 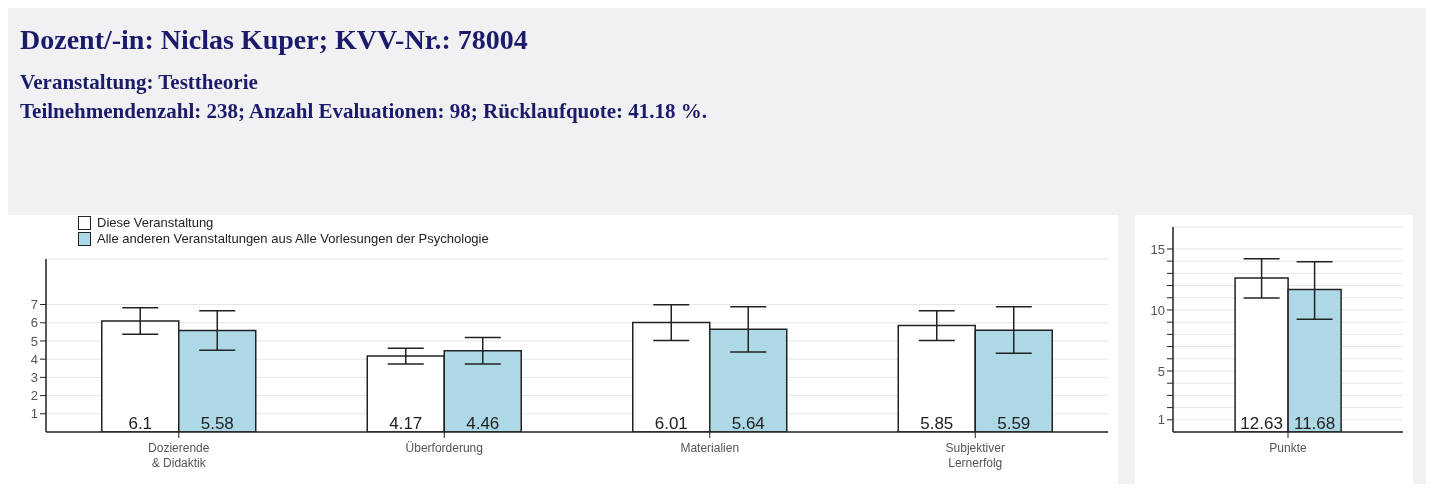 What do you see at coordinates (1288, 448) in the screenshot?
I see `x-tick-label: Punkte` at bounding box center [1288, 448].